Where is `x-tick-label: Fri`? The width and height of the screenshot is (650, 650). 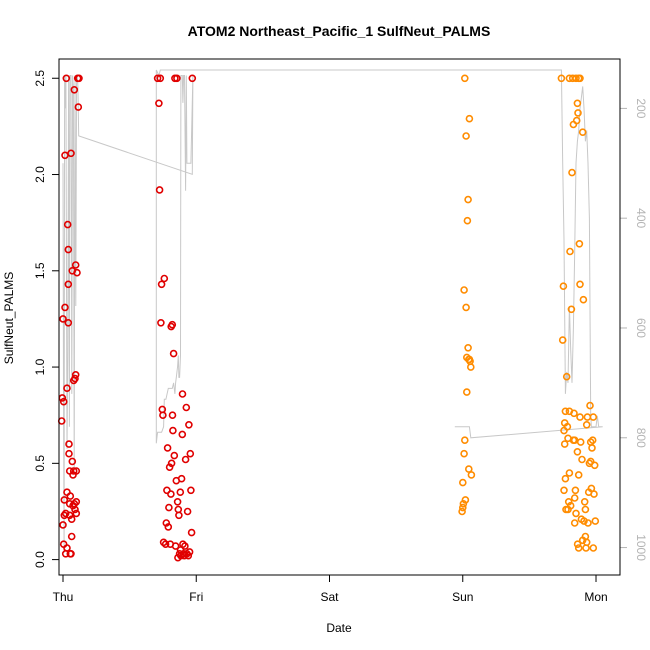 x-tick-label: Fri is located at coordinates (196, 597).